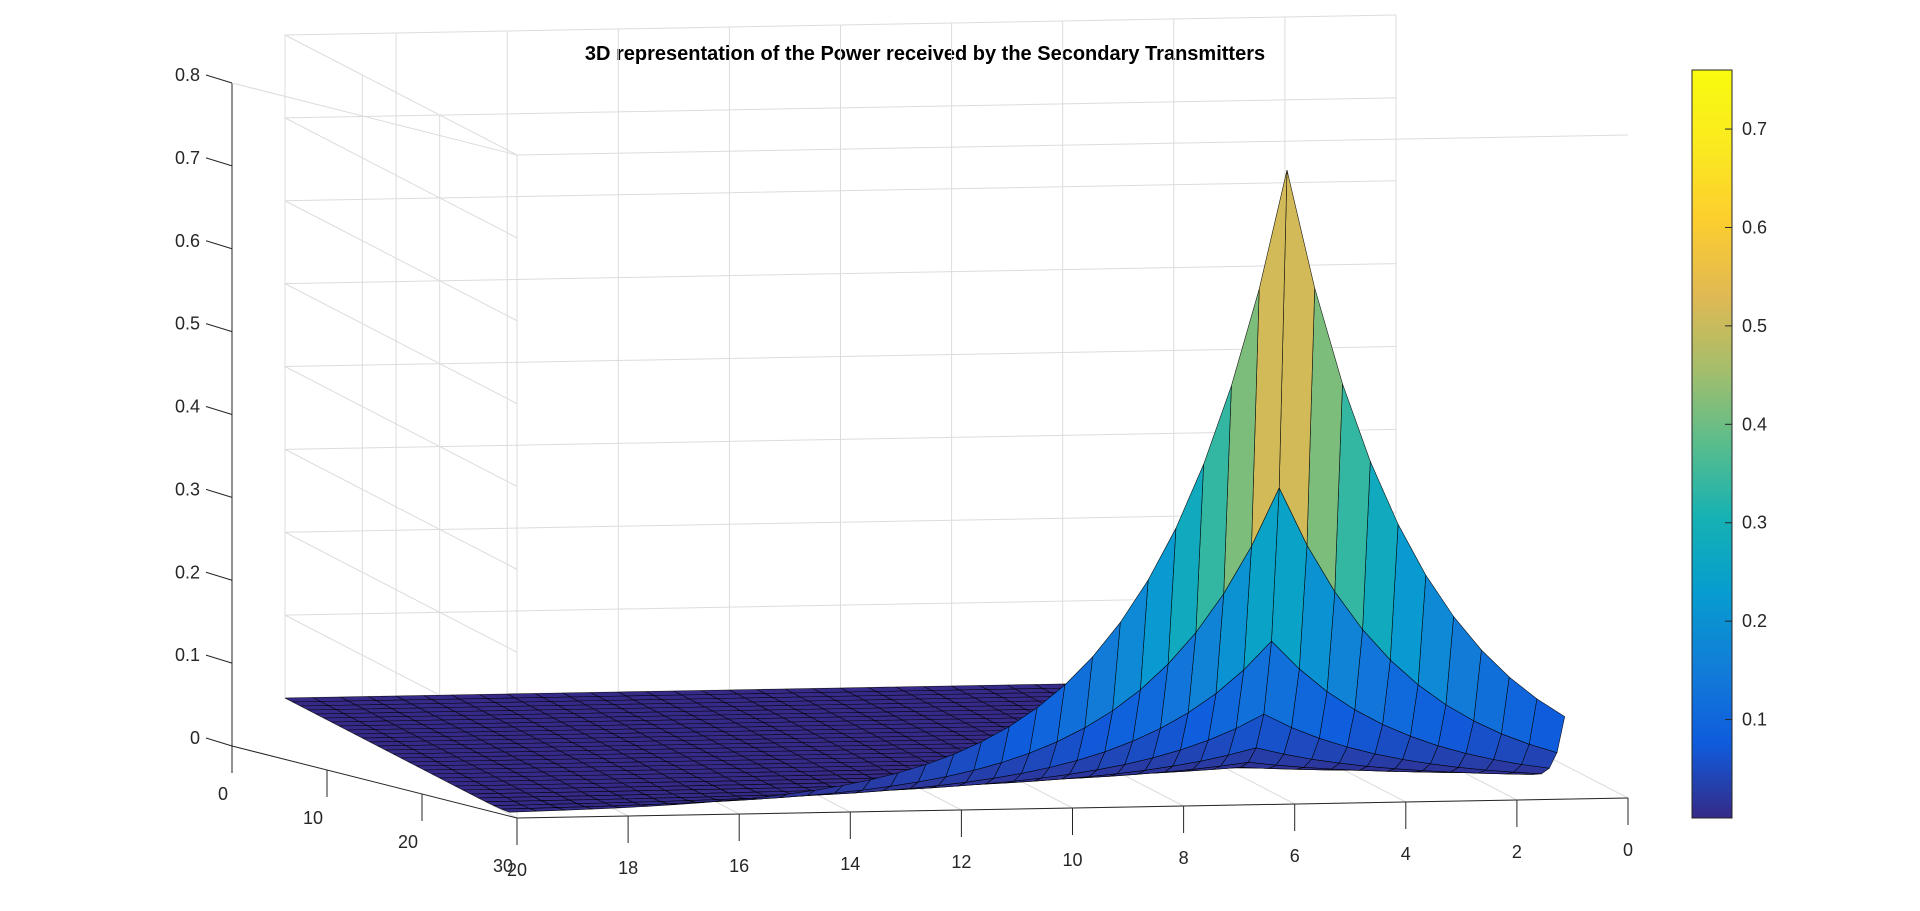 The width and height of the screenshot is (1920, 911). I want to click on z-tick-label: 0.7, so click(187, 158).